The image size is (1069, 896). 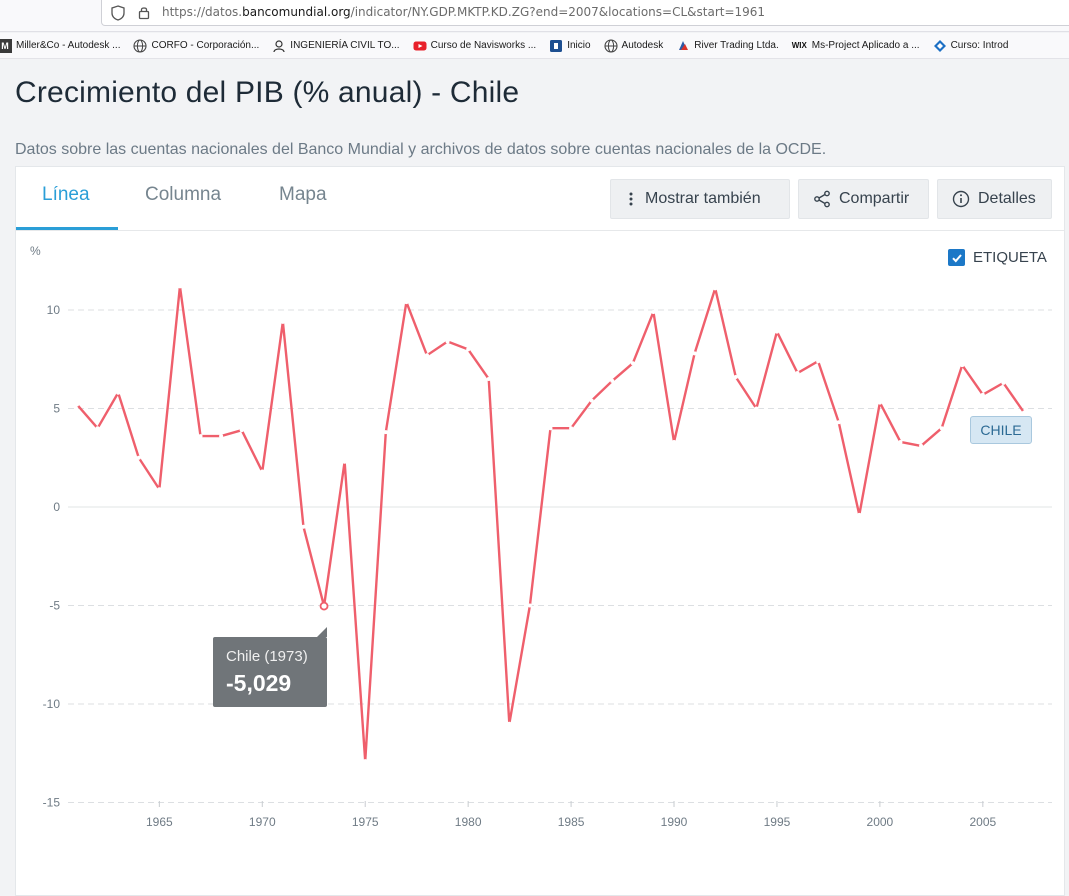 What do you see at coordinates (35, 251) in the screenshot?
I see `y-axis-label: %` at bounding box center [35, 251].